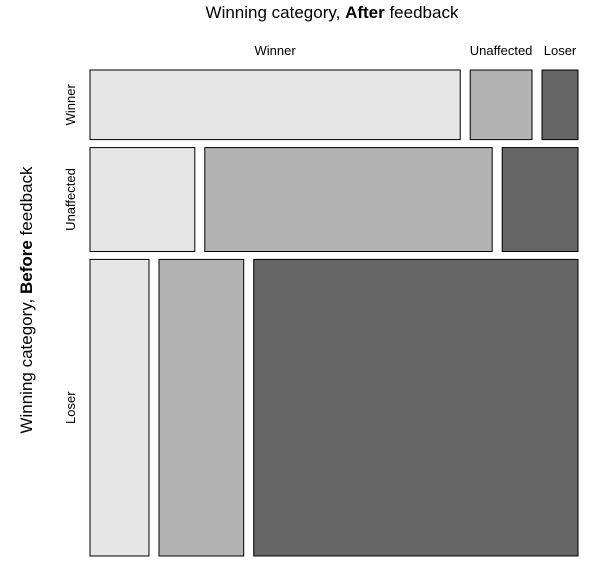 The width and height of the screenshot is (605, 565). I want to click on row-labels: Winner Unaffected Loser, so click(70, 254).